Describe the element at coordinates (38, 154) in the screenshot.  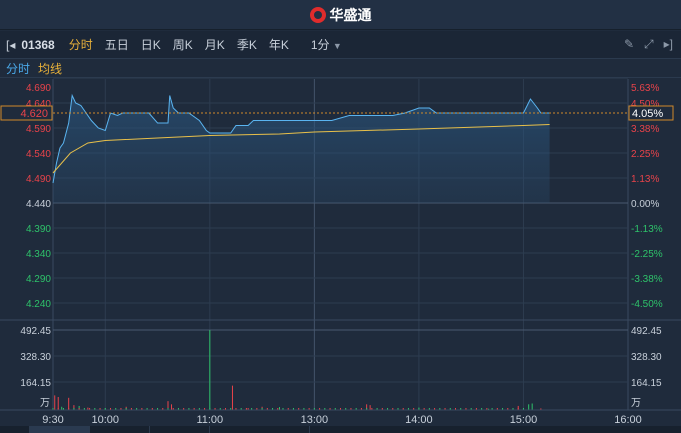
I see `price-tick: 4.540` at that location.